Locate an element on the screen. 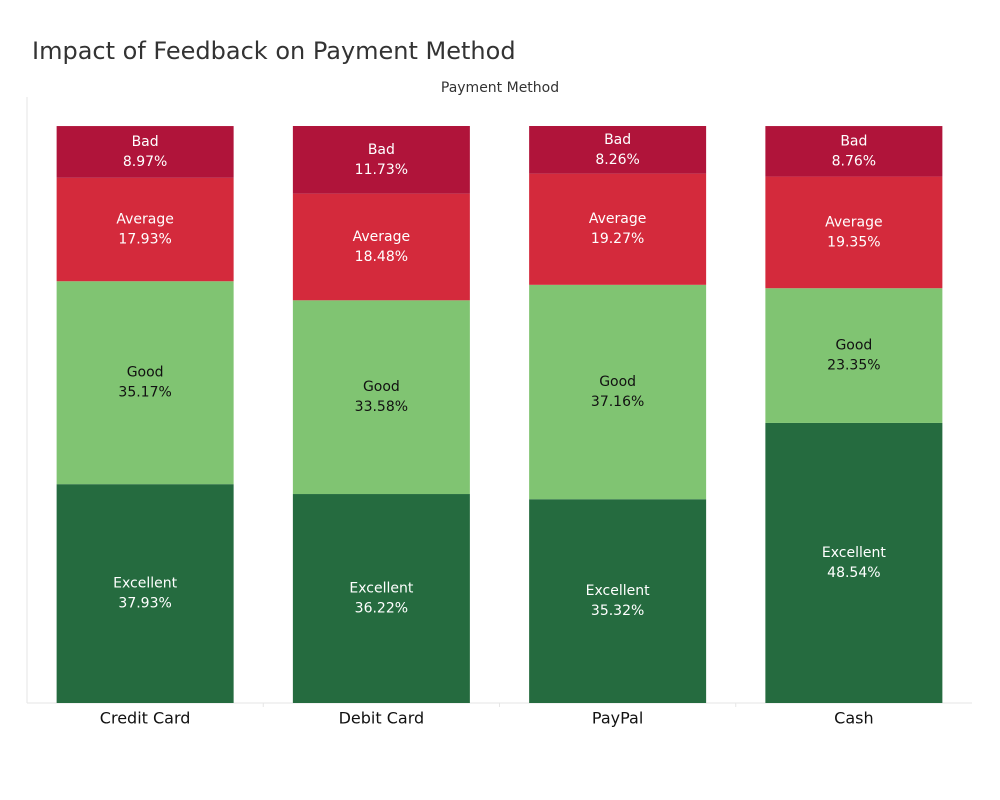 This screenshot has width=1000, height=800. data-label: 19.27% is located at coordinates (617, 239).